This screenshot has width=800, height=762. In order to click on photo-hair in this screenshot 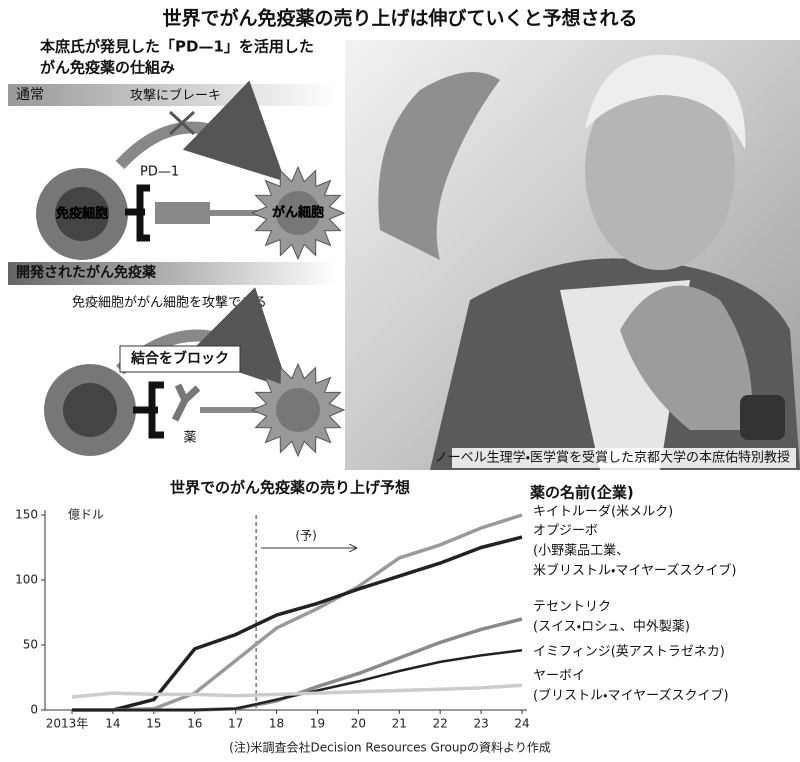, I will do `click(665, 102)`.